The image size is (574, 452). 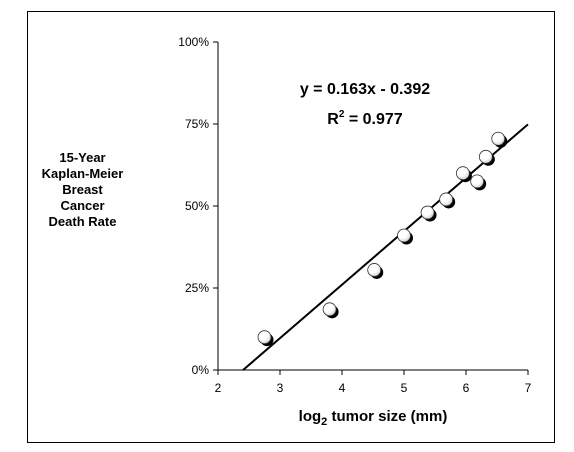 I want to click on y-axis-label-line: Breast, so click(x=82, y=189).